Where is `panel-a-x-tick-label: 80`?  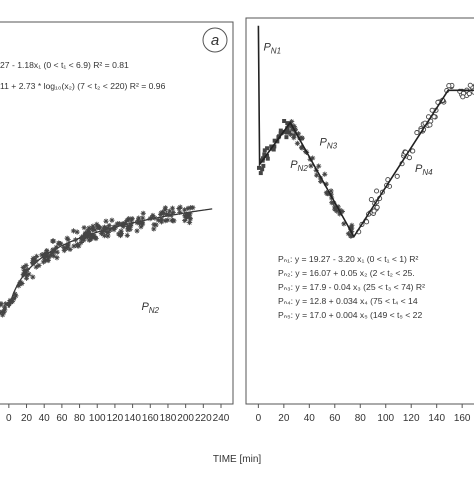
panel-a-x-tick-label: 80 is located at coordinates (80, 418).